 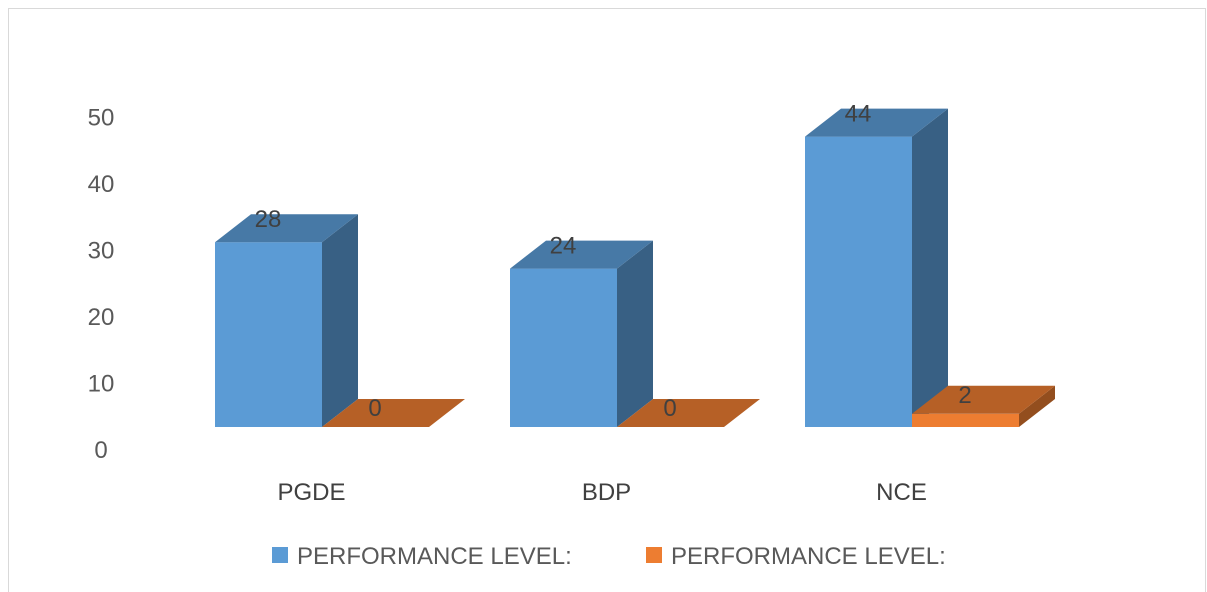 I want to click on x-category-label: NCE, so click(x=901, y=492).